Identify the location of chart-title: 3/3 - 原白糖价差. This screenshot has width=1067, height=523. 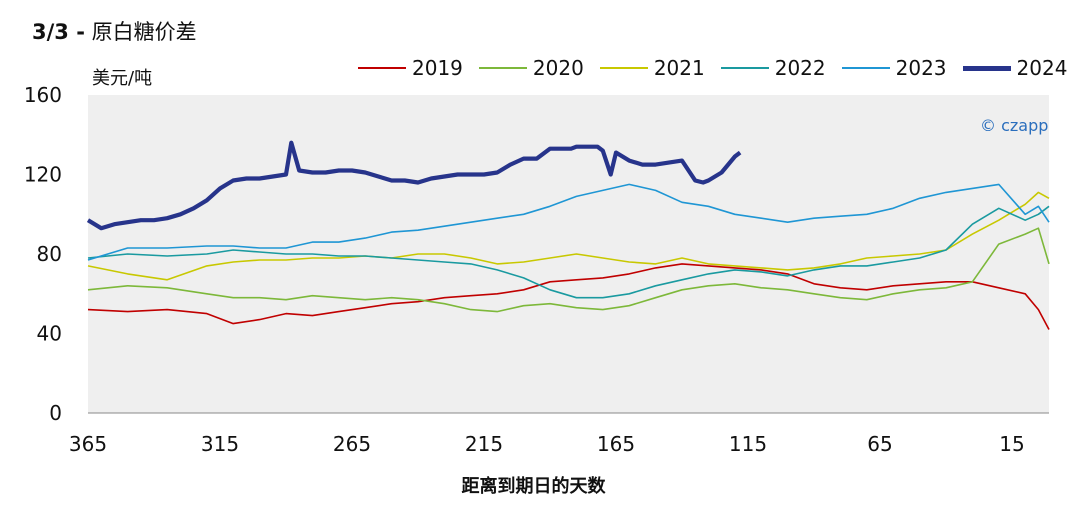
(114, 31).